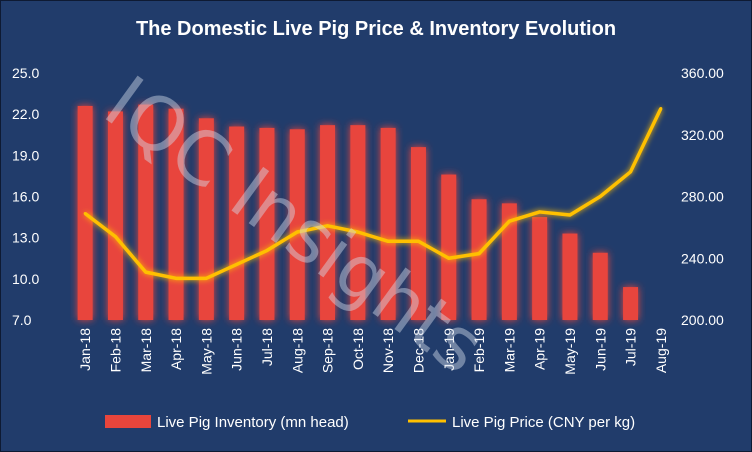  Describe the element at coordinates (418, 350) in the screenshot. I see `x-tick-label: Dec-18` at that location.